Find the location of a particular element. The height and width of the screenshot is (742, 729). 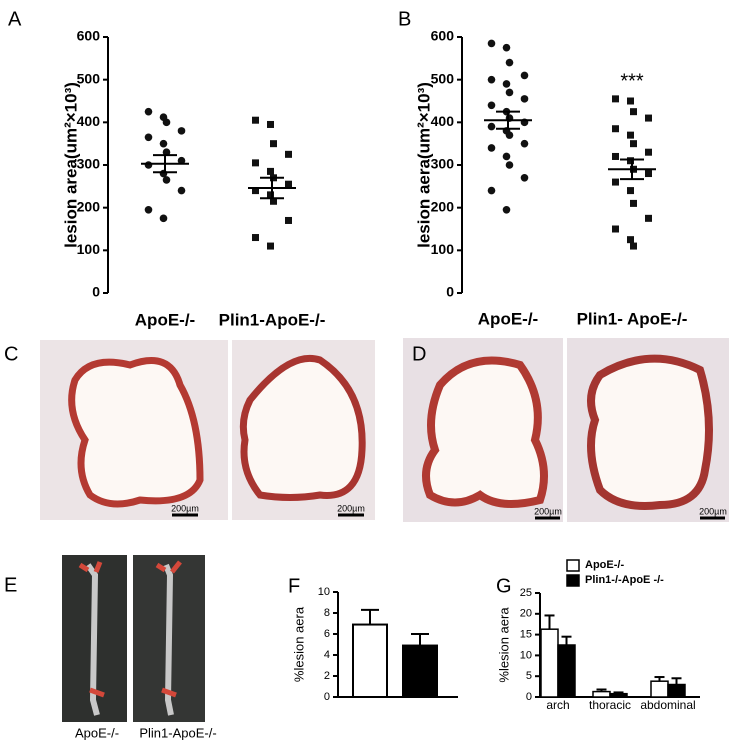

panel-letter: D is located at coordinates (419, 354).